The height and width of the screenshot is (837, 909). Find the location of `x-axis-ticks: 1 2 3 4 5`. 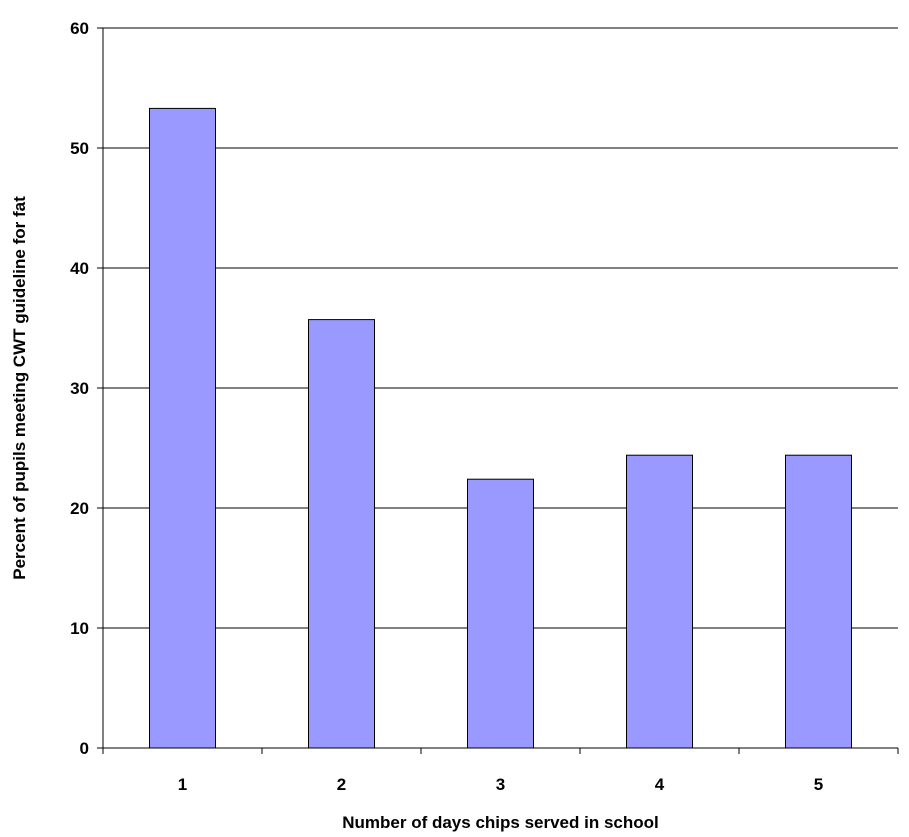

x-axis-ticks: 1 2 3 4 5 is located at coordinates (500, 771).